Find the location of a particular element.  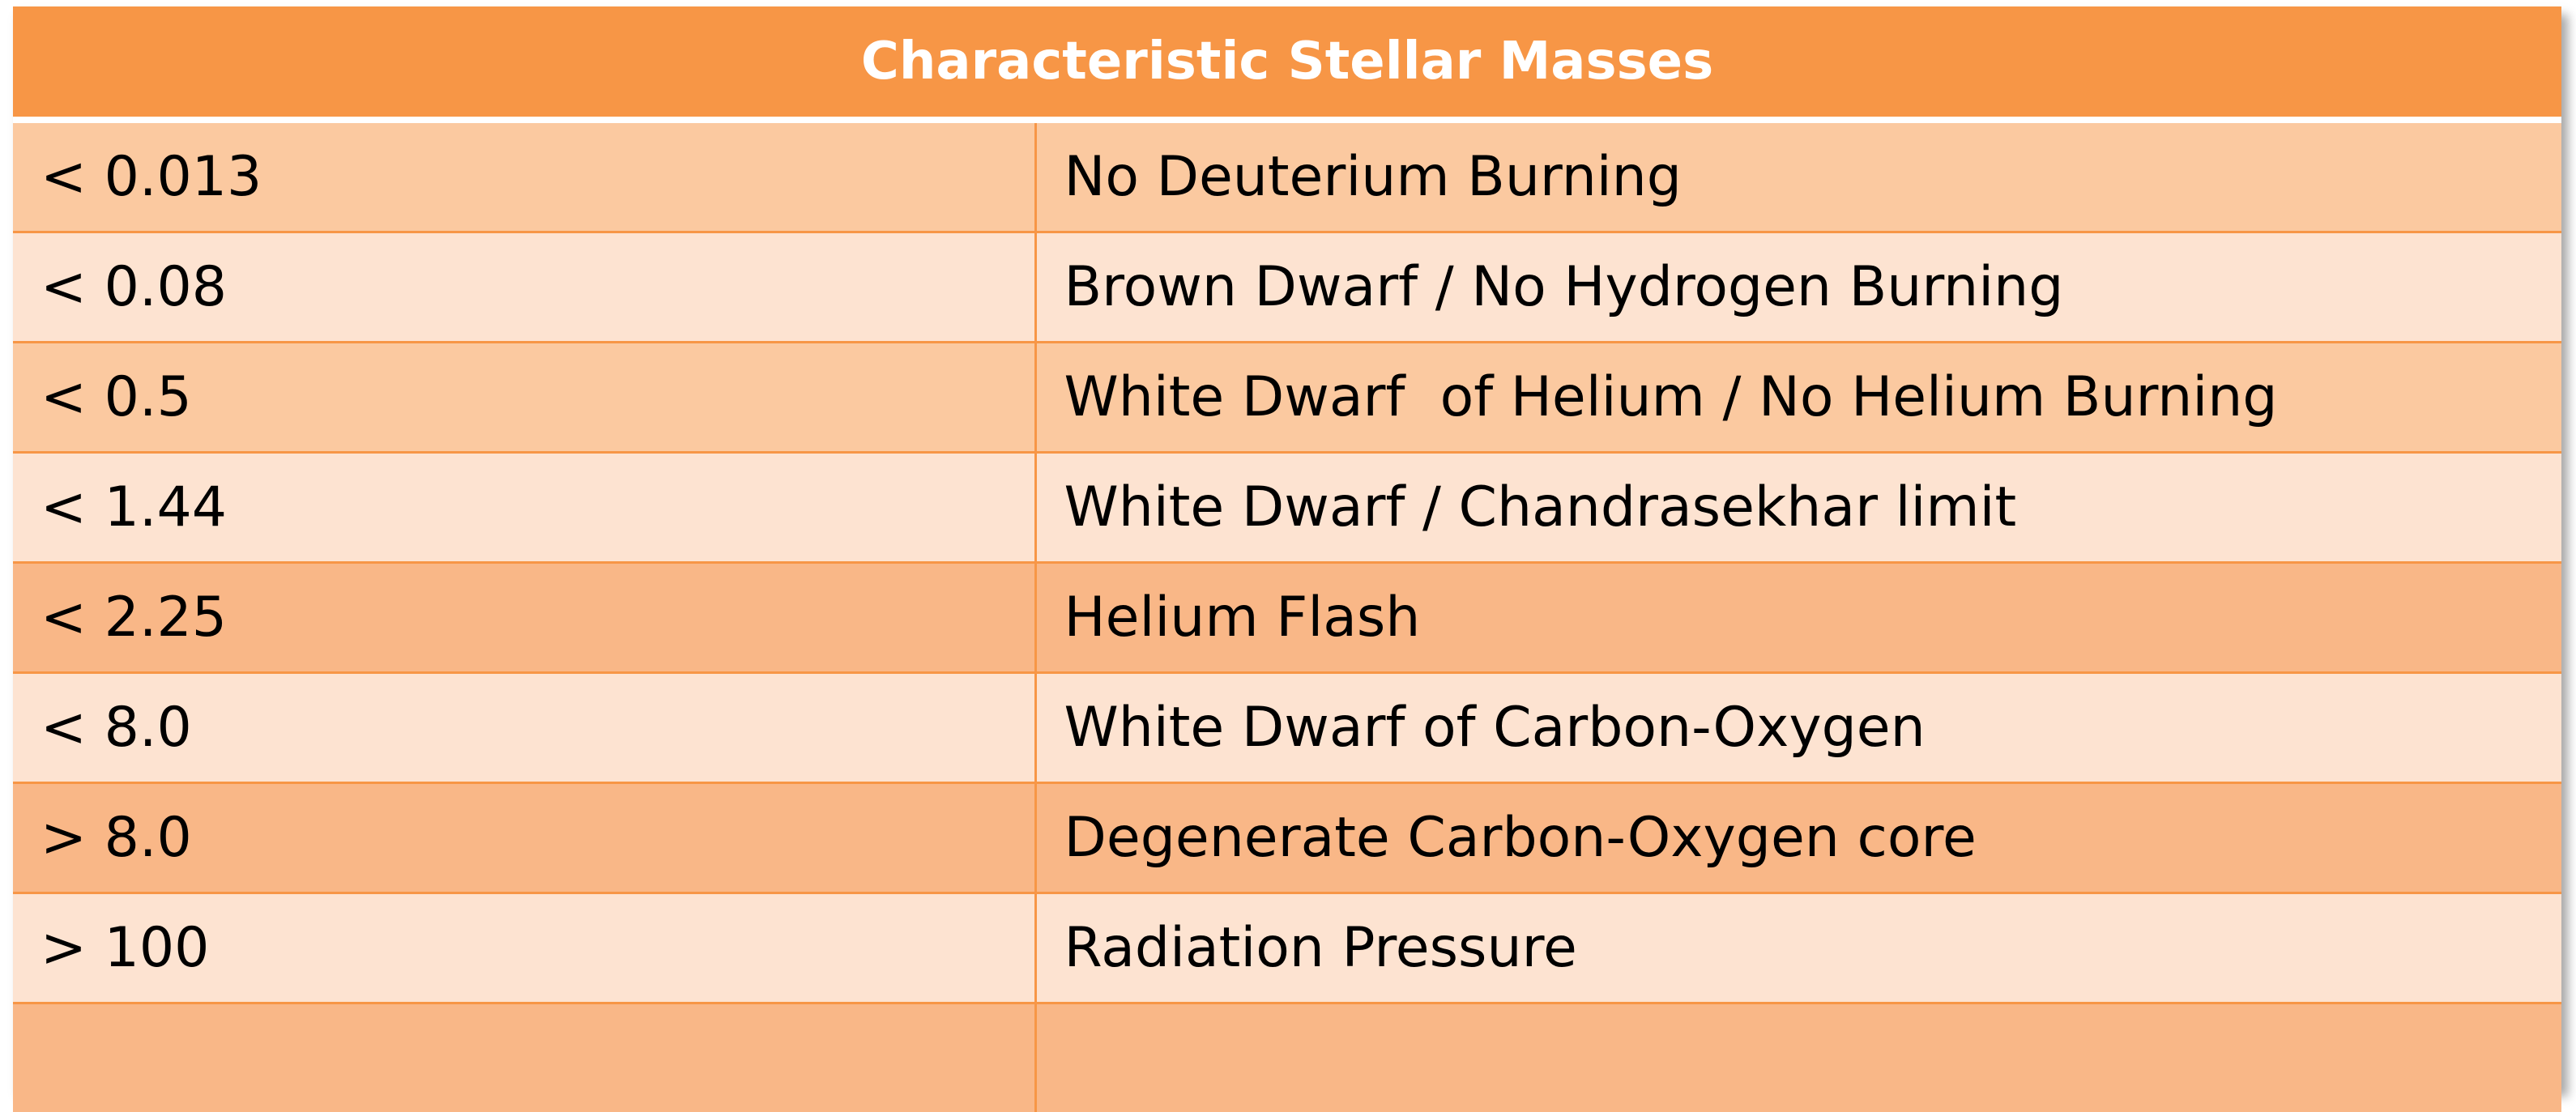

table-row: < 1.44 White Dwarf / Chandrasekhar limit is located at coordinates (1287, 508).